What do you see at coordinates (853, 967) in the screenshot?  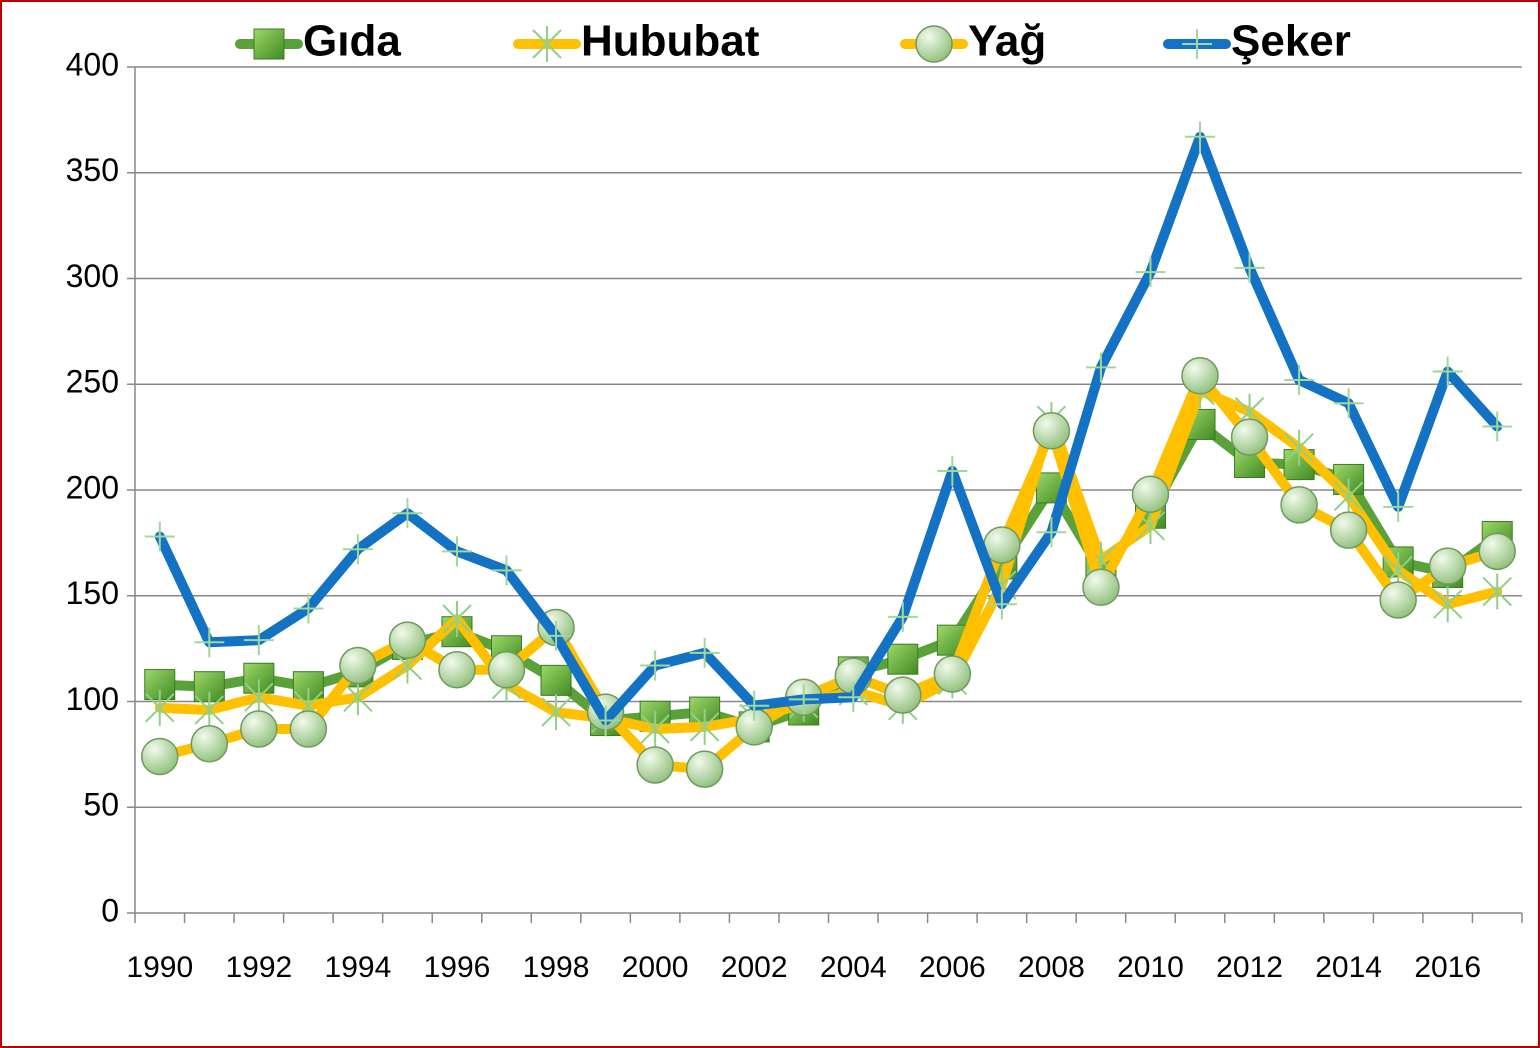 I see `x-tick-label: 2004` at bounding box center [853, 967].